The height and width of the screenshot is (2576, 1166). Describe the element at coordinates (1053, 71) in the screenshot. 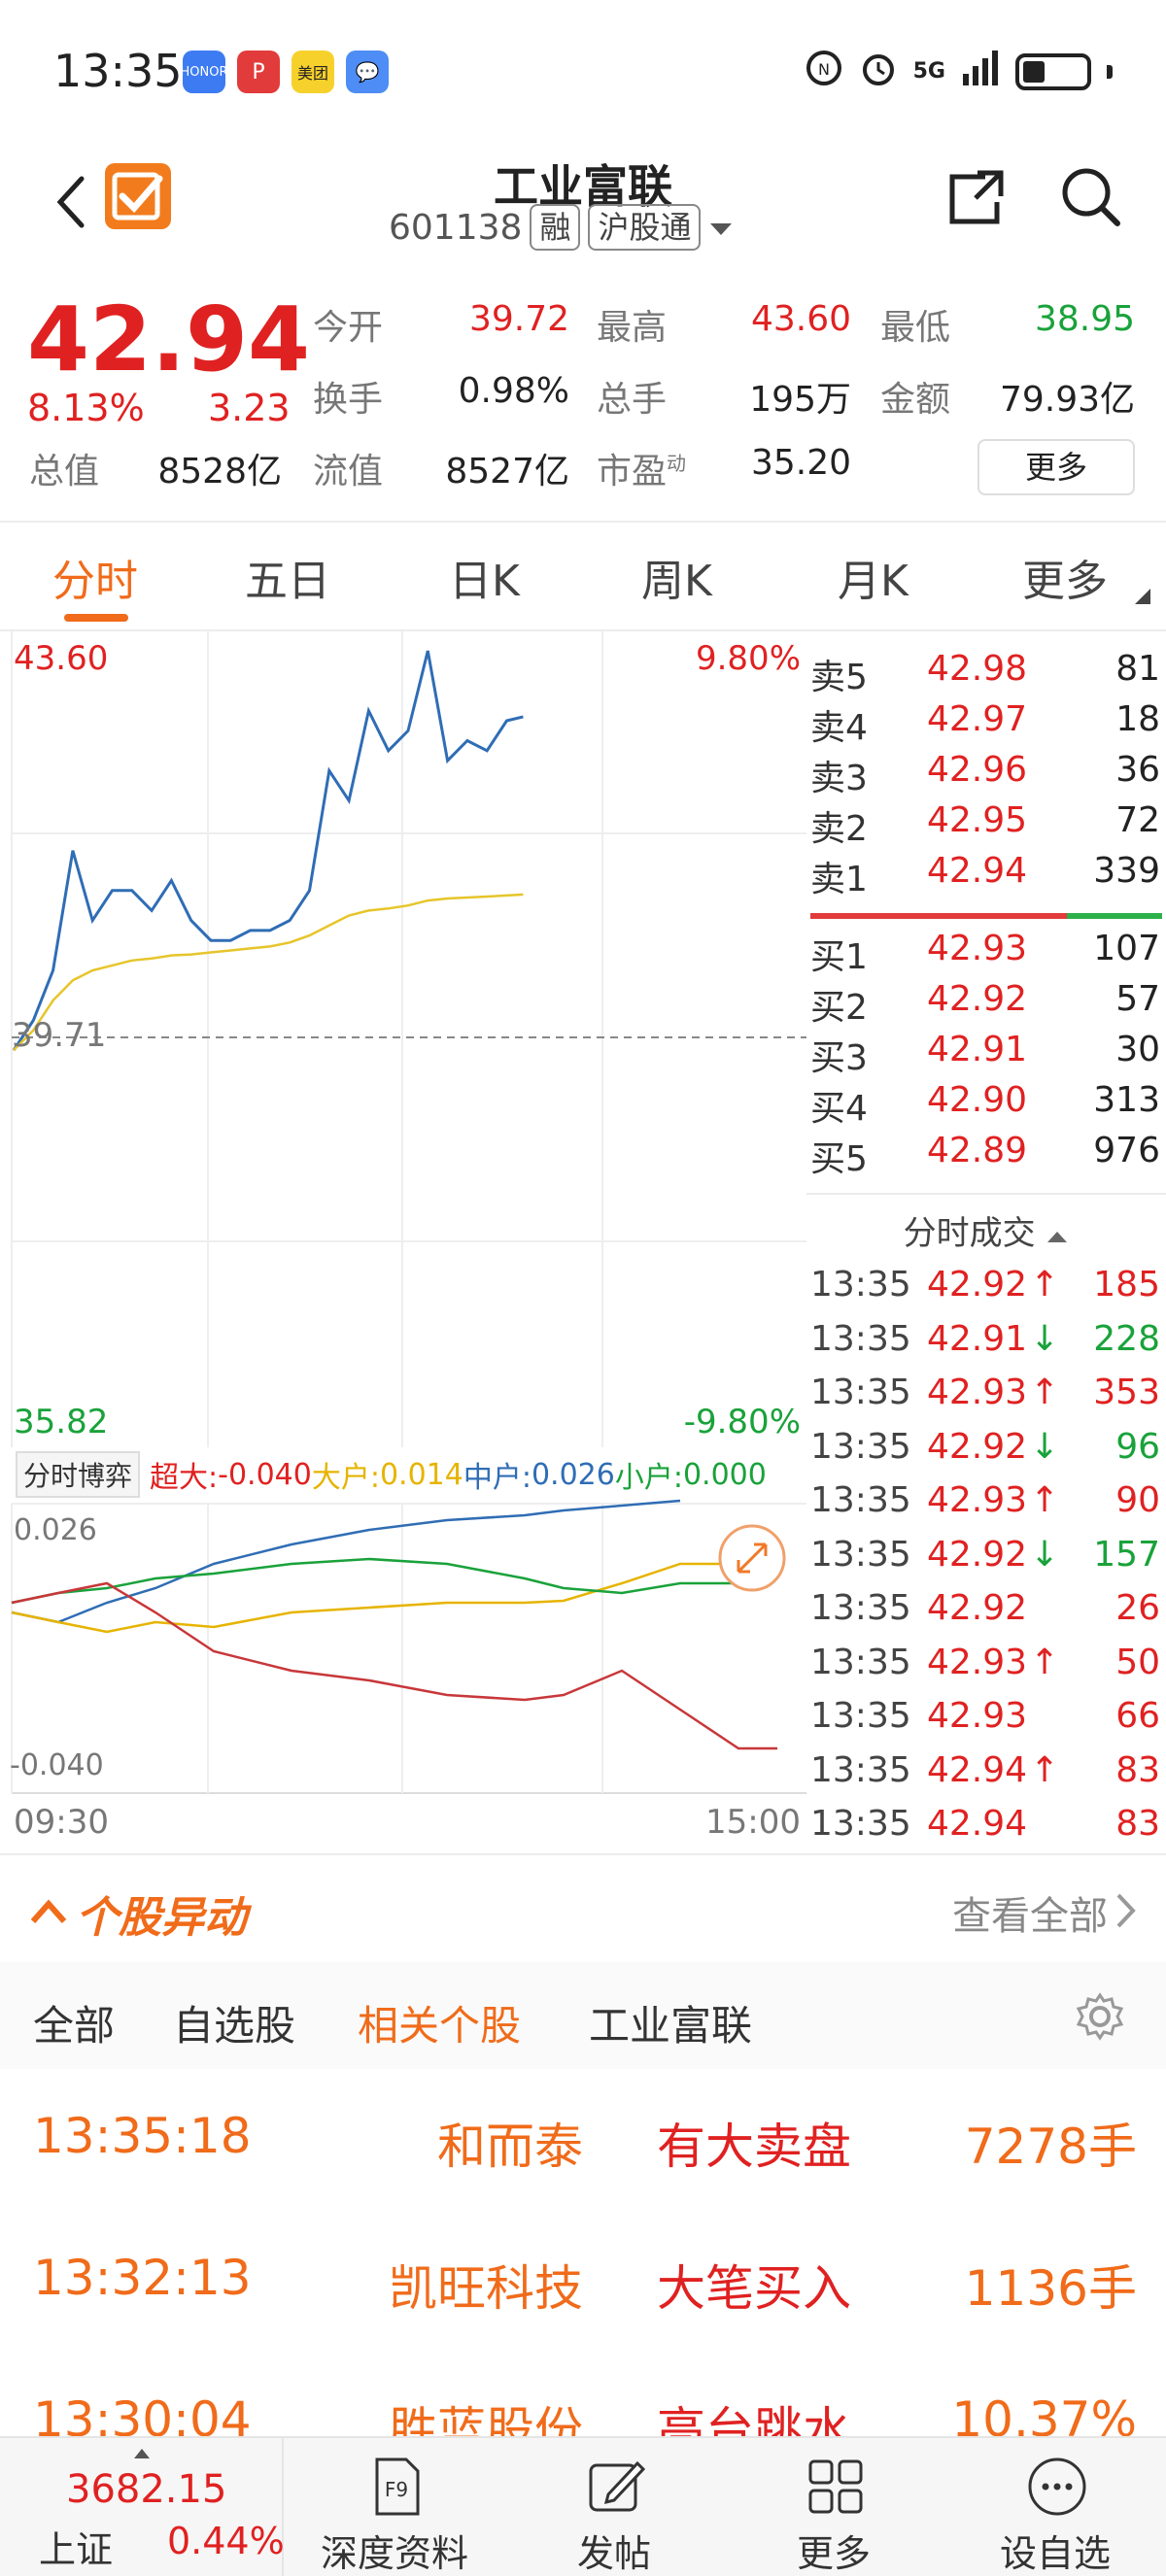

I see `battery-icon` at that location.